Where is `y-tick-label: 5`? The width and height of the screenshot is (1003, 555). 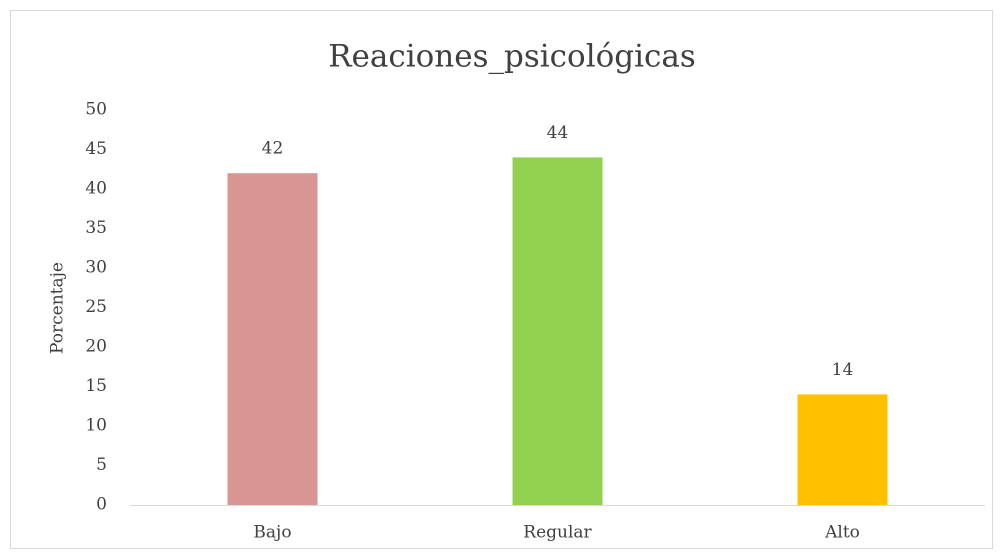 y-tick-label: 5 is located at coordinates (101, 465).